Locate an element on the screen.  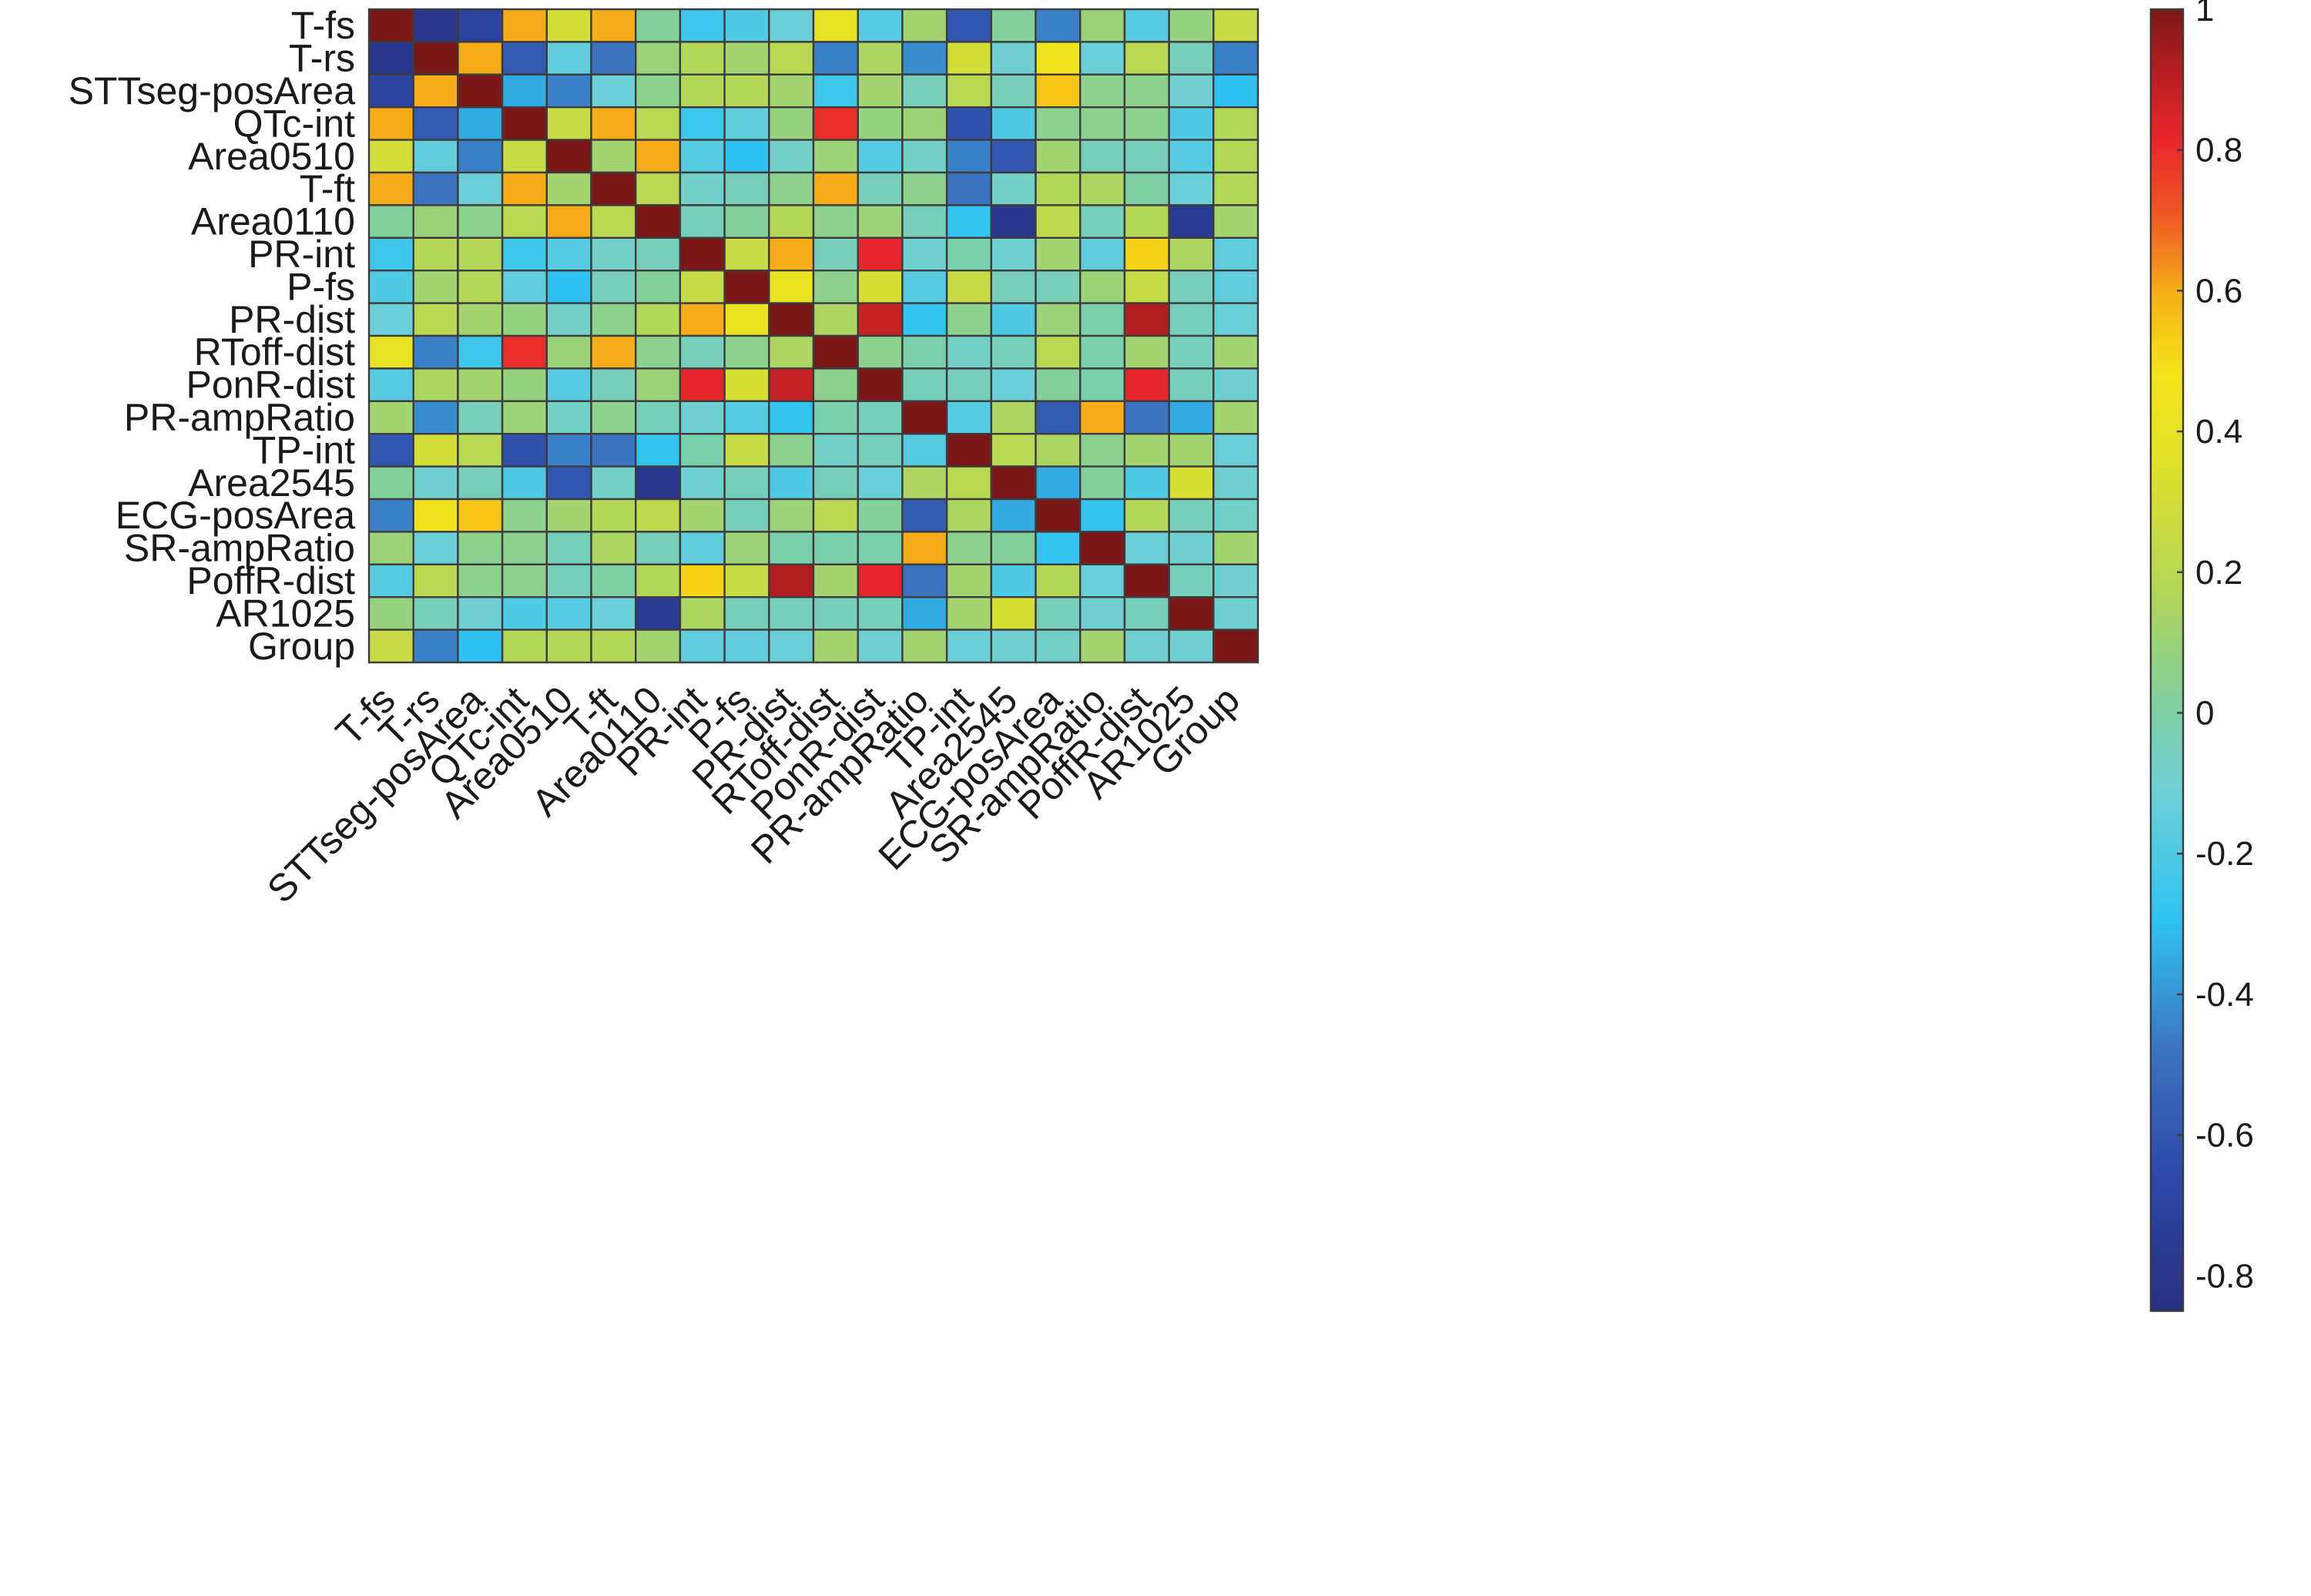
row-label: PonR-dist is located at coordinates (270, 386).